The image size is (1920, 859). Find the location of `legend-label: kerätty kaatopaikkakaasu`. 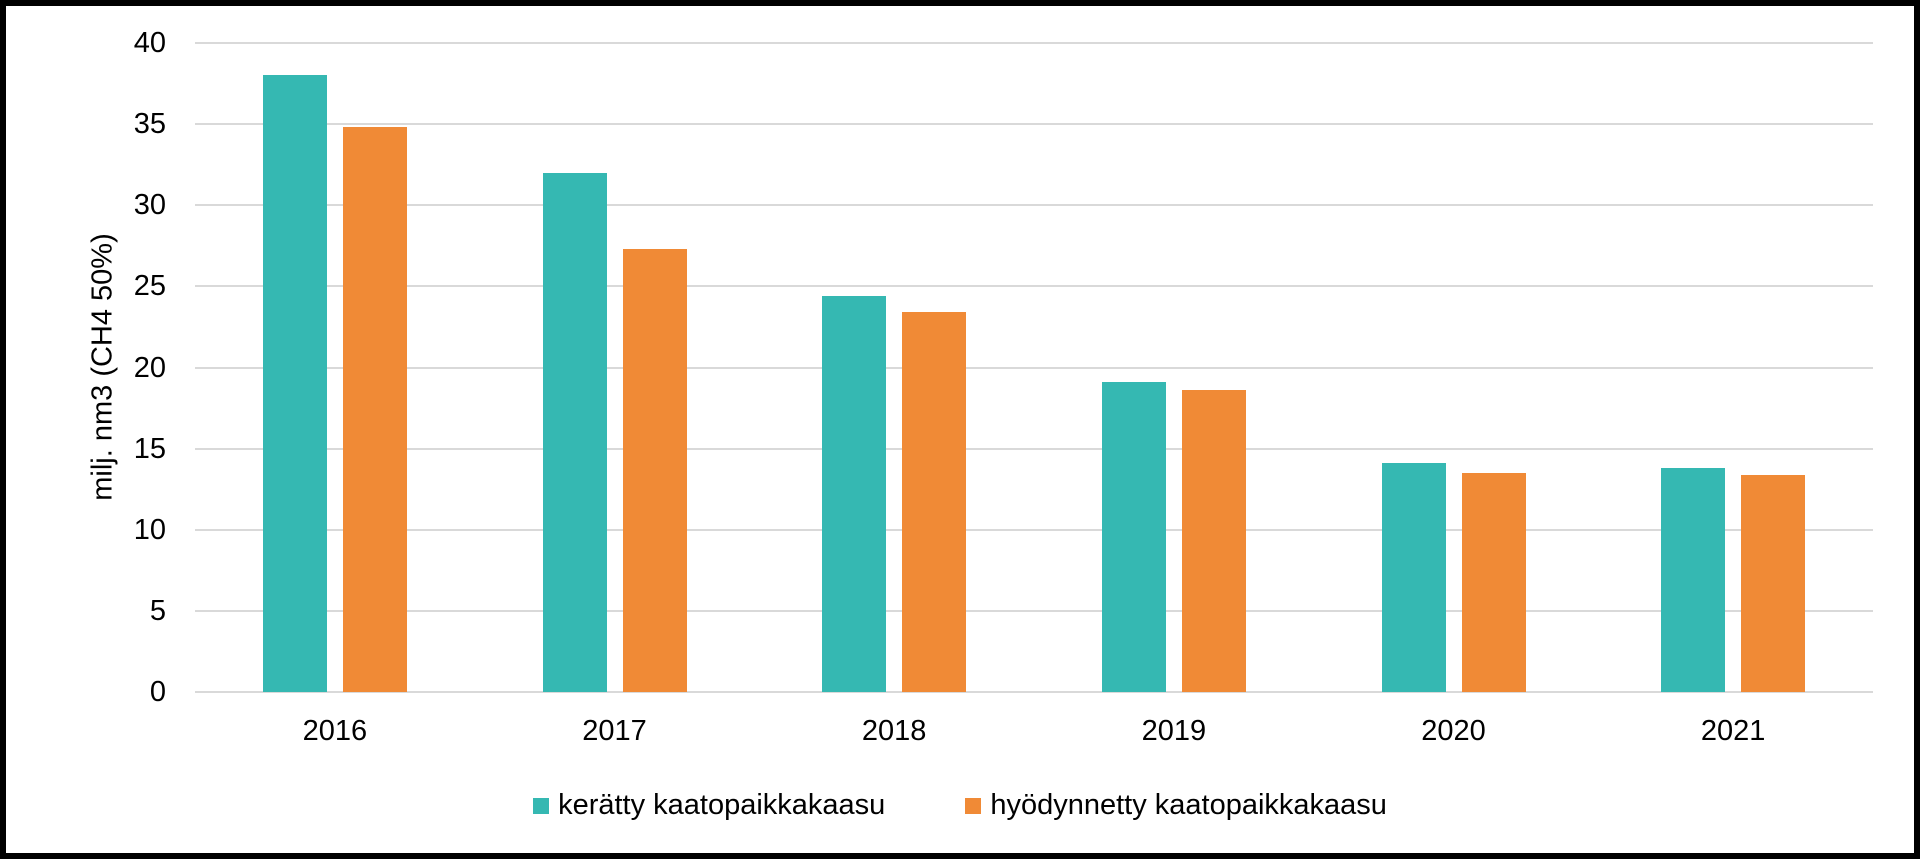

legend-label: kerätty kaatopaikkakaasu is located at coordinates (722, 805).